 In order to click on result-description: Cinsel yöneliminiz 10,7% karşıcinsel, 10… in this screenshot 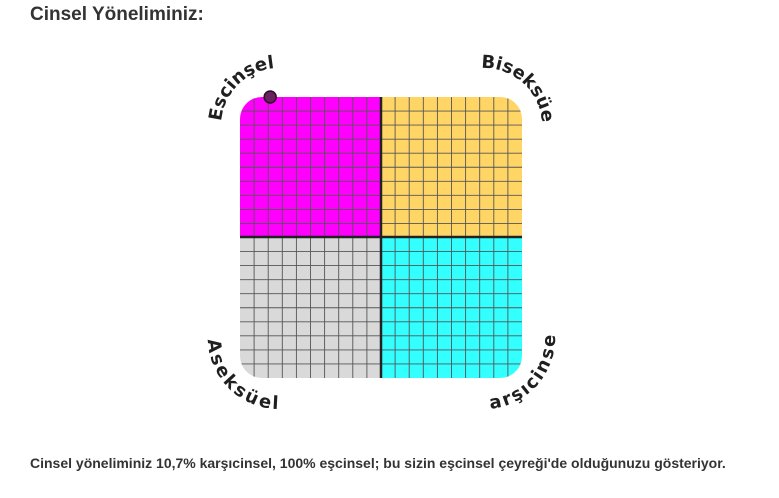, I will do `click(378, 463)`.